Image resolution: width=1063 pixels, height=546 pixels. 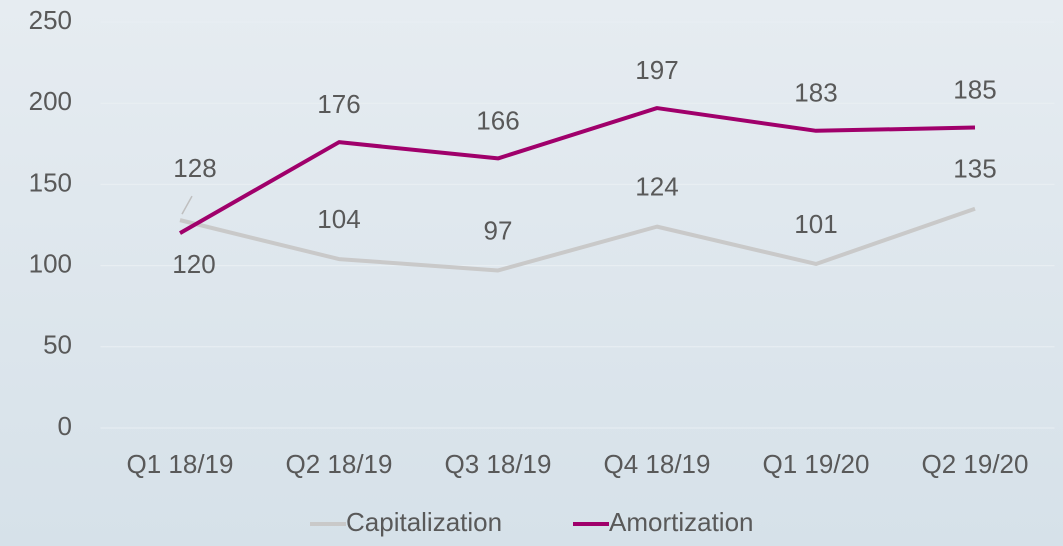 What do you see at coordinates (816, 464) in the screenshot?
I see `x-tick-label: Q1 19/20` at bounding box center [816, 464].